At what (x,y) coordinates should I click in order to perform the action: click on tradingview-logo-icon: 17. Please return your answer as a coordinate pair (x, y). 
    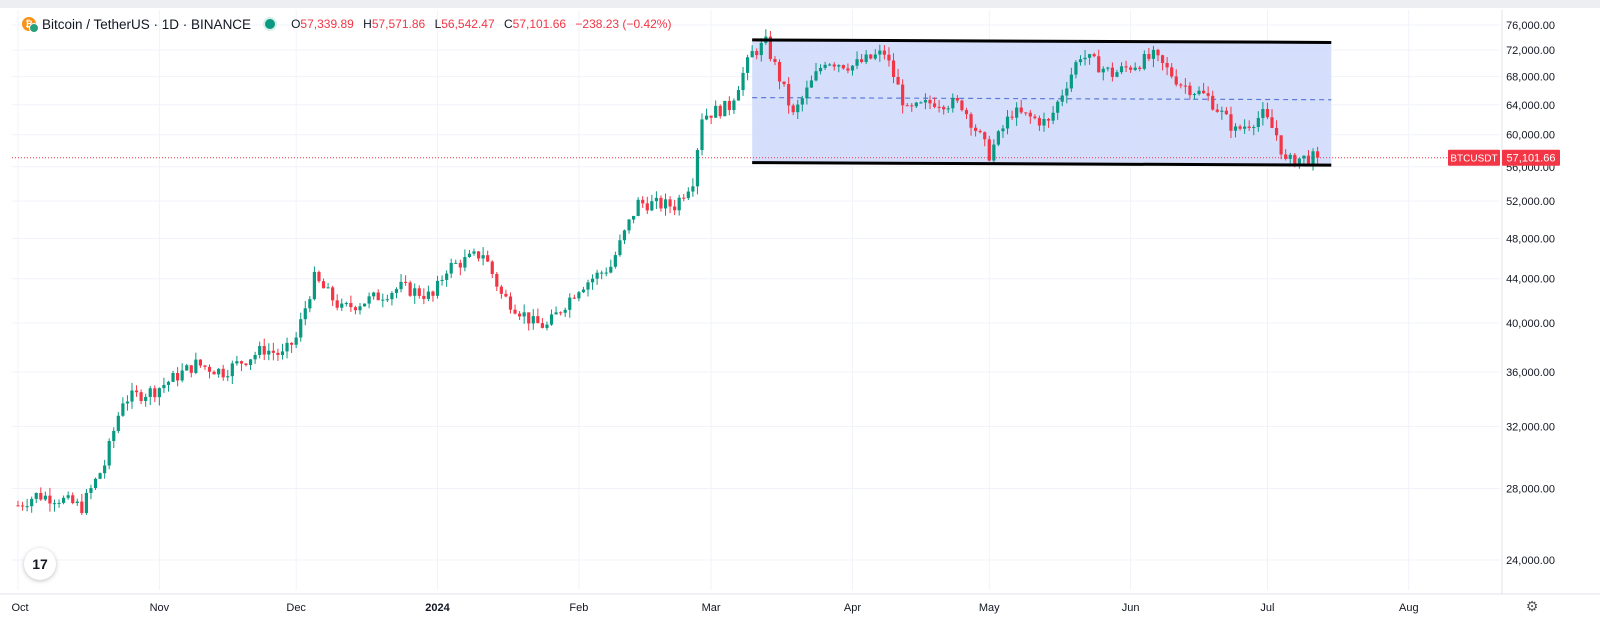
    Looking at the image, I should click on (40, 564).